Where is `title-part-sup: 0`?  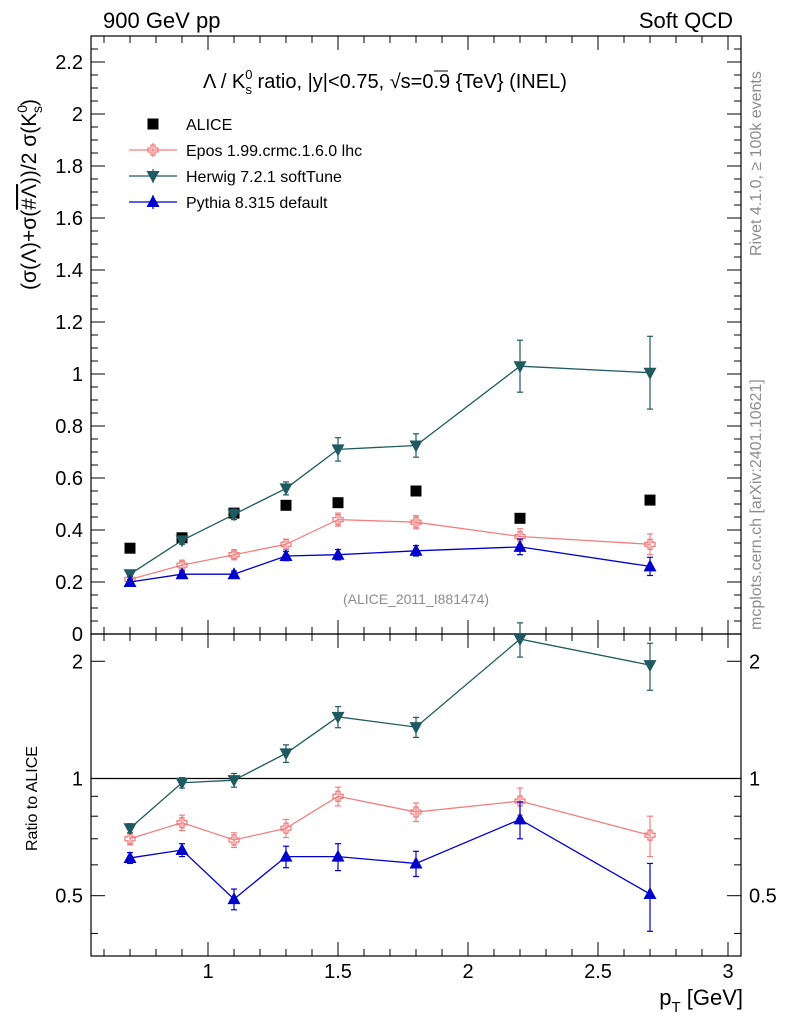 title-part-sup: 0 is located at coordinates (248, 74).